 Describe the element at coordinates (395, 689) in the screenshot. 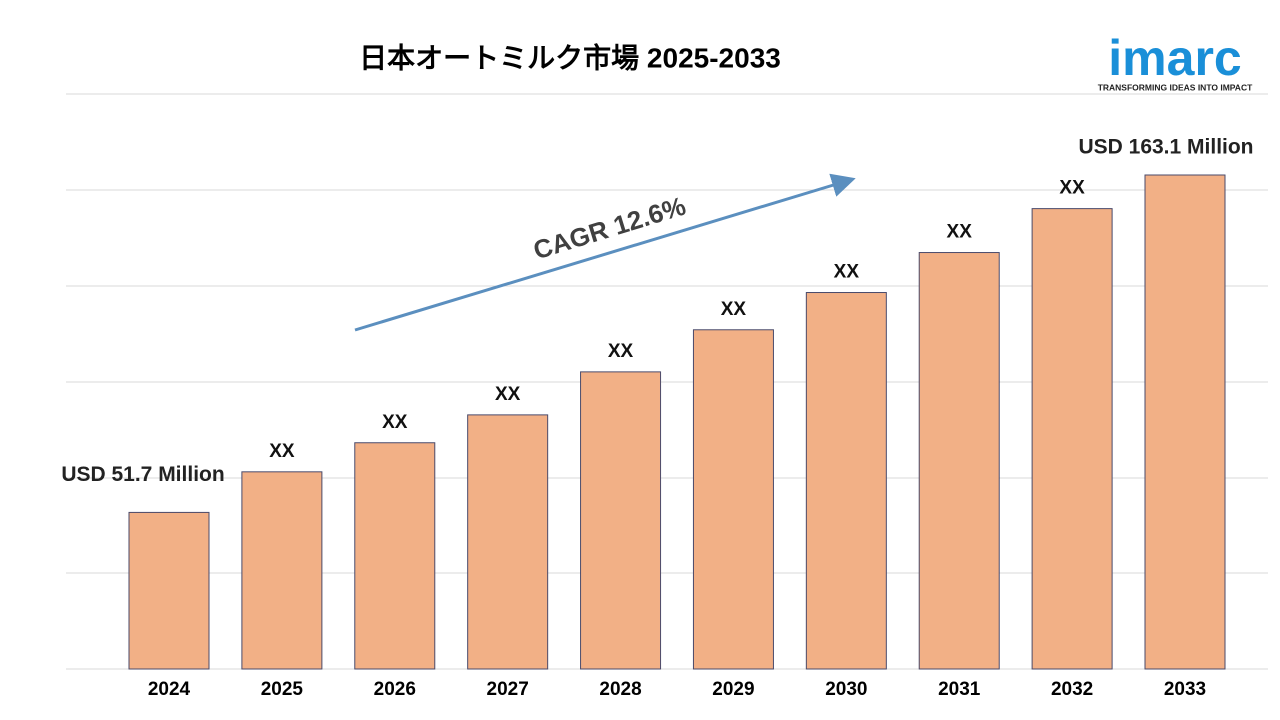

I see `x-tick-label: 2026` at that location.